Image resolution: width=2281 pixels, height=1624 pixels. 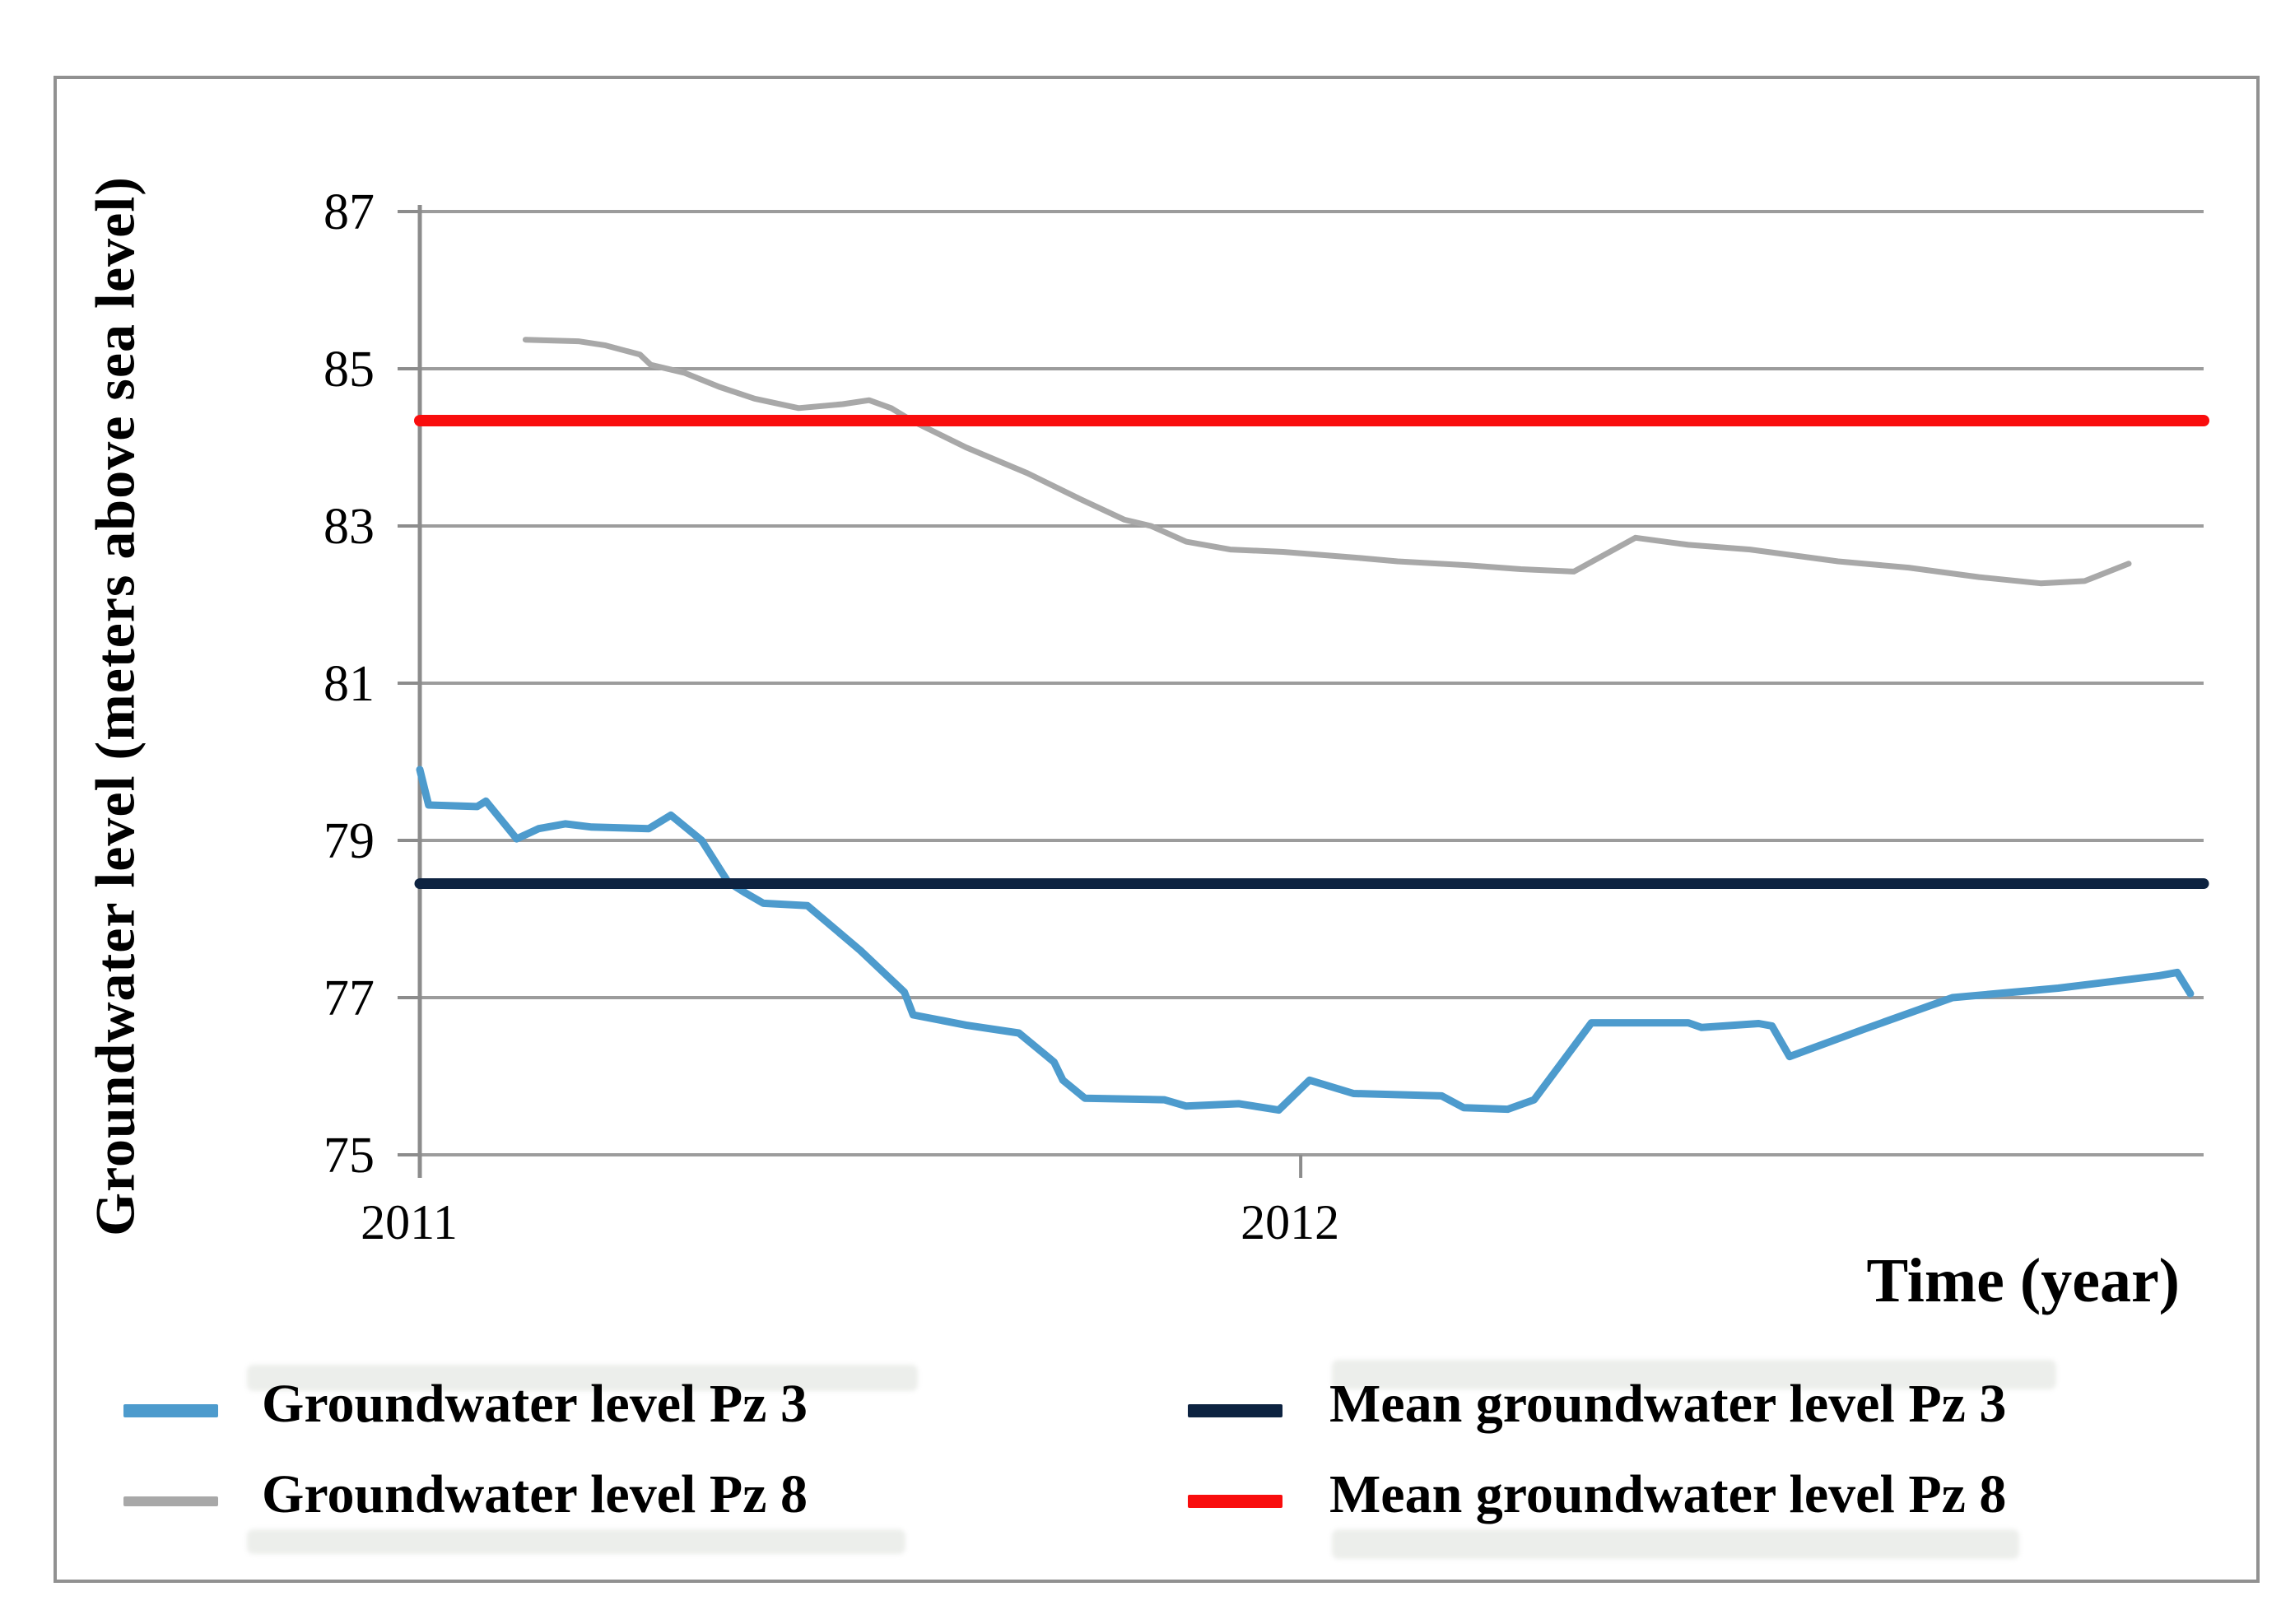 What do you see at coordinates (1235, 1410) in the screenshot?
I see `legend-swatch-mean-pz3` at bounding box center [1235, 1410].